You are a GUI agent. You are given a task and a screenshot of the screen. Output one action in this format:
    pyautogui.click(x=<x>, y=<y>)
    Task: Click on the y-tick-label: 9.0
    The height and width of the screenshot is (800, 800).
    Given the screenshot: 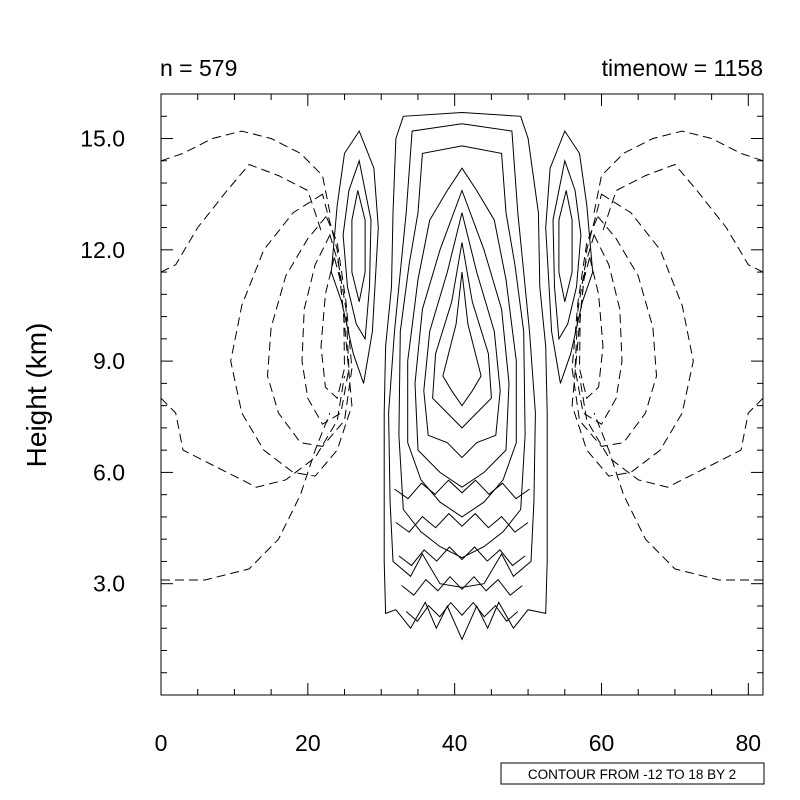 What is the action you would take?
    pyautogui.click(x=109, y=361)
    